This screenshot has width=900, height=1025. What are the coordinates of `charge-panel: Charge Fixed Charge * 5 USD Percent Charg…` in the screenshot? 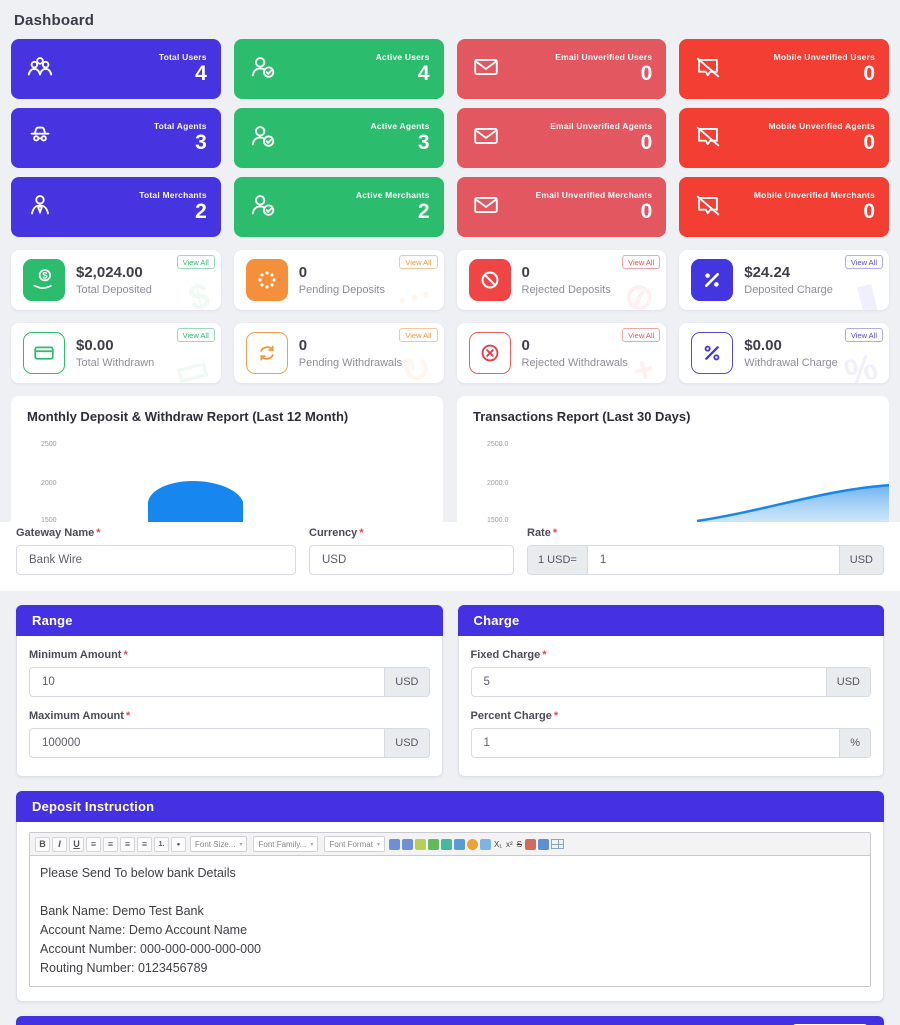 It's located at (670, 691).